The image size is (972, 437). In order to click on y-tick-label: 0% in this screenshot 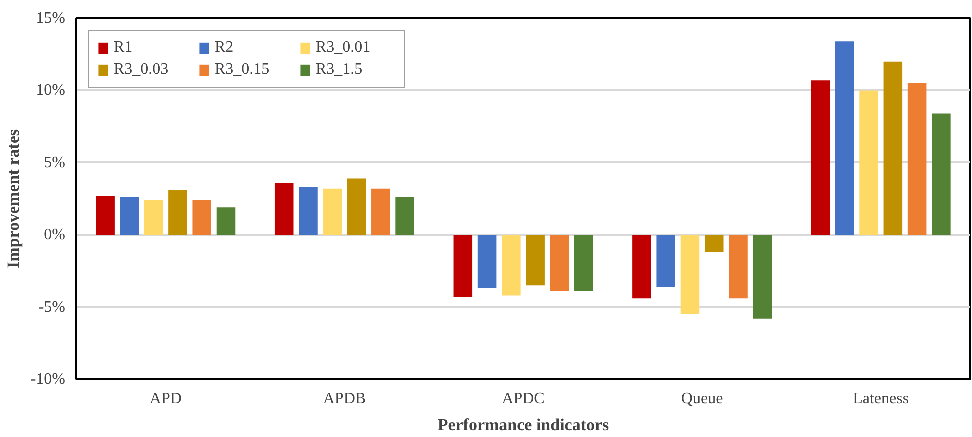, I will do `click(55, 235)`.